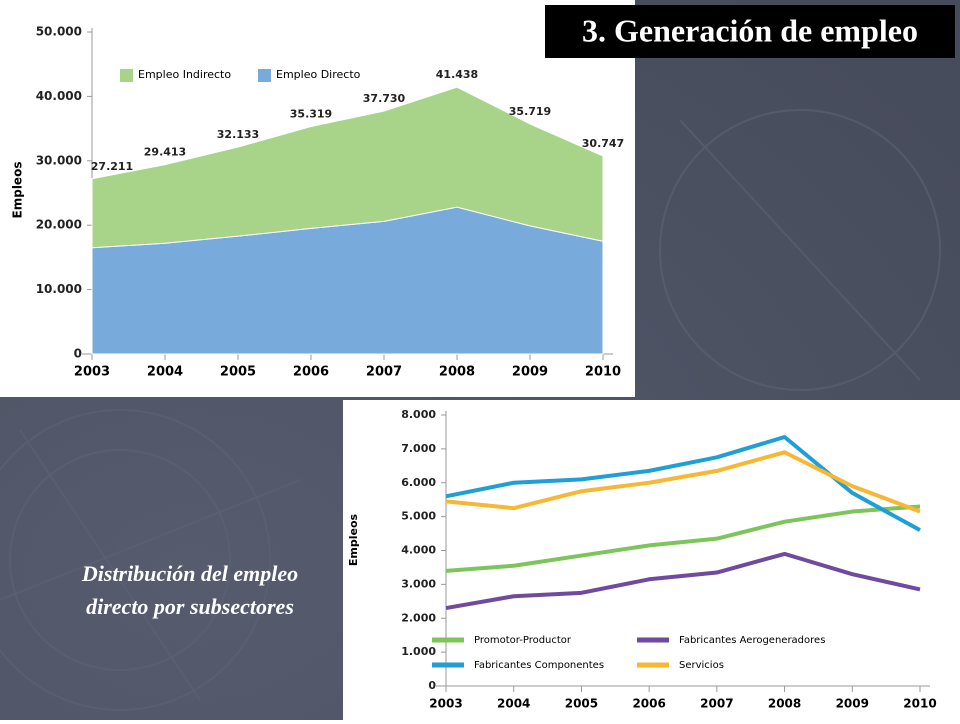 This screenshot has width=960, height=724. What do you see at coordinates (59, 289) in the screenshot?
I see `y-tick-label: 10.000` at bounding box center [59, 289].